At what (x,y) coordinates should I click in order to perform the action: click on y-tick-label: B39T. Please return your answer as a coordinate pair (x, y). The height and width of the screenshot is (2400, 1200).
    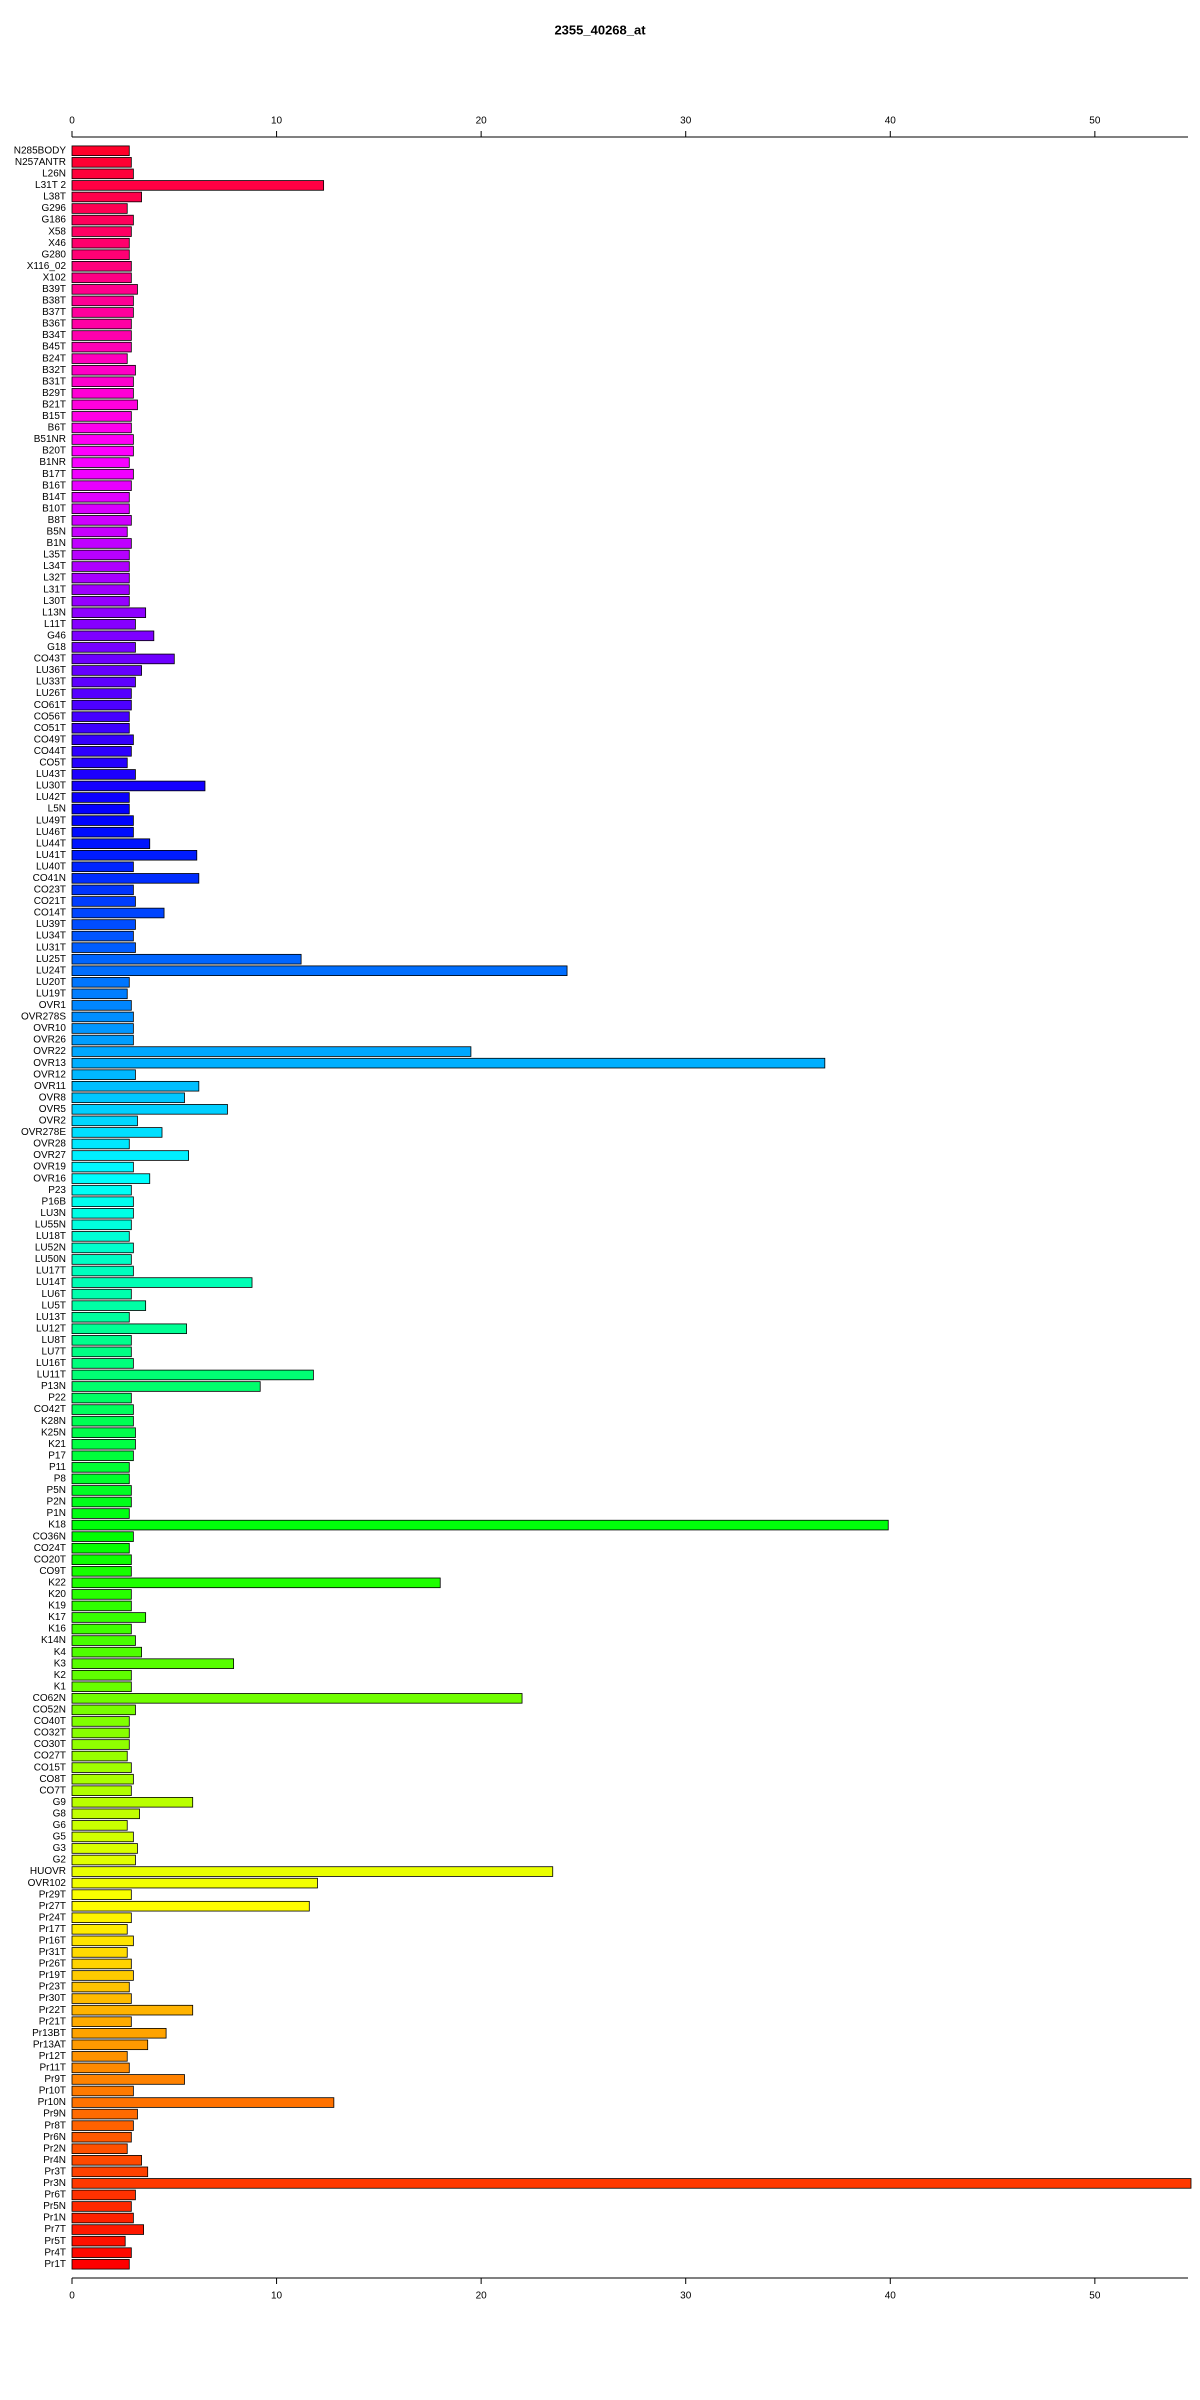
    Looking at the image, I should click on (54, 289).